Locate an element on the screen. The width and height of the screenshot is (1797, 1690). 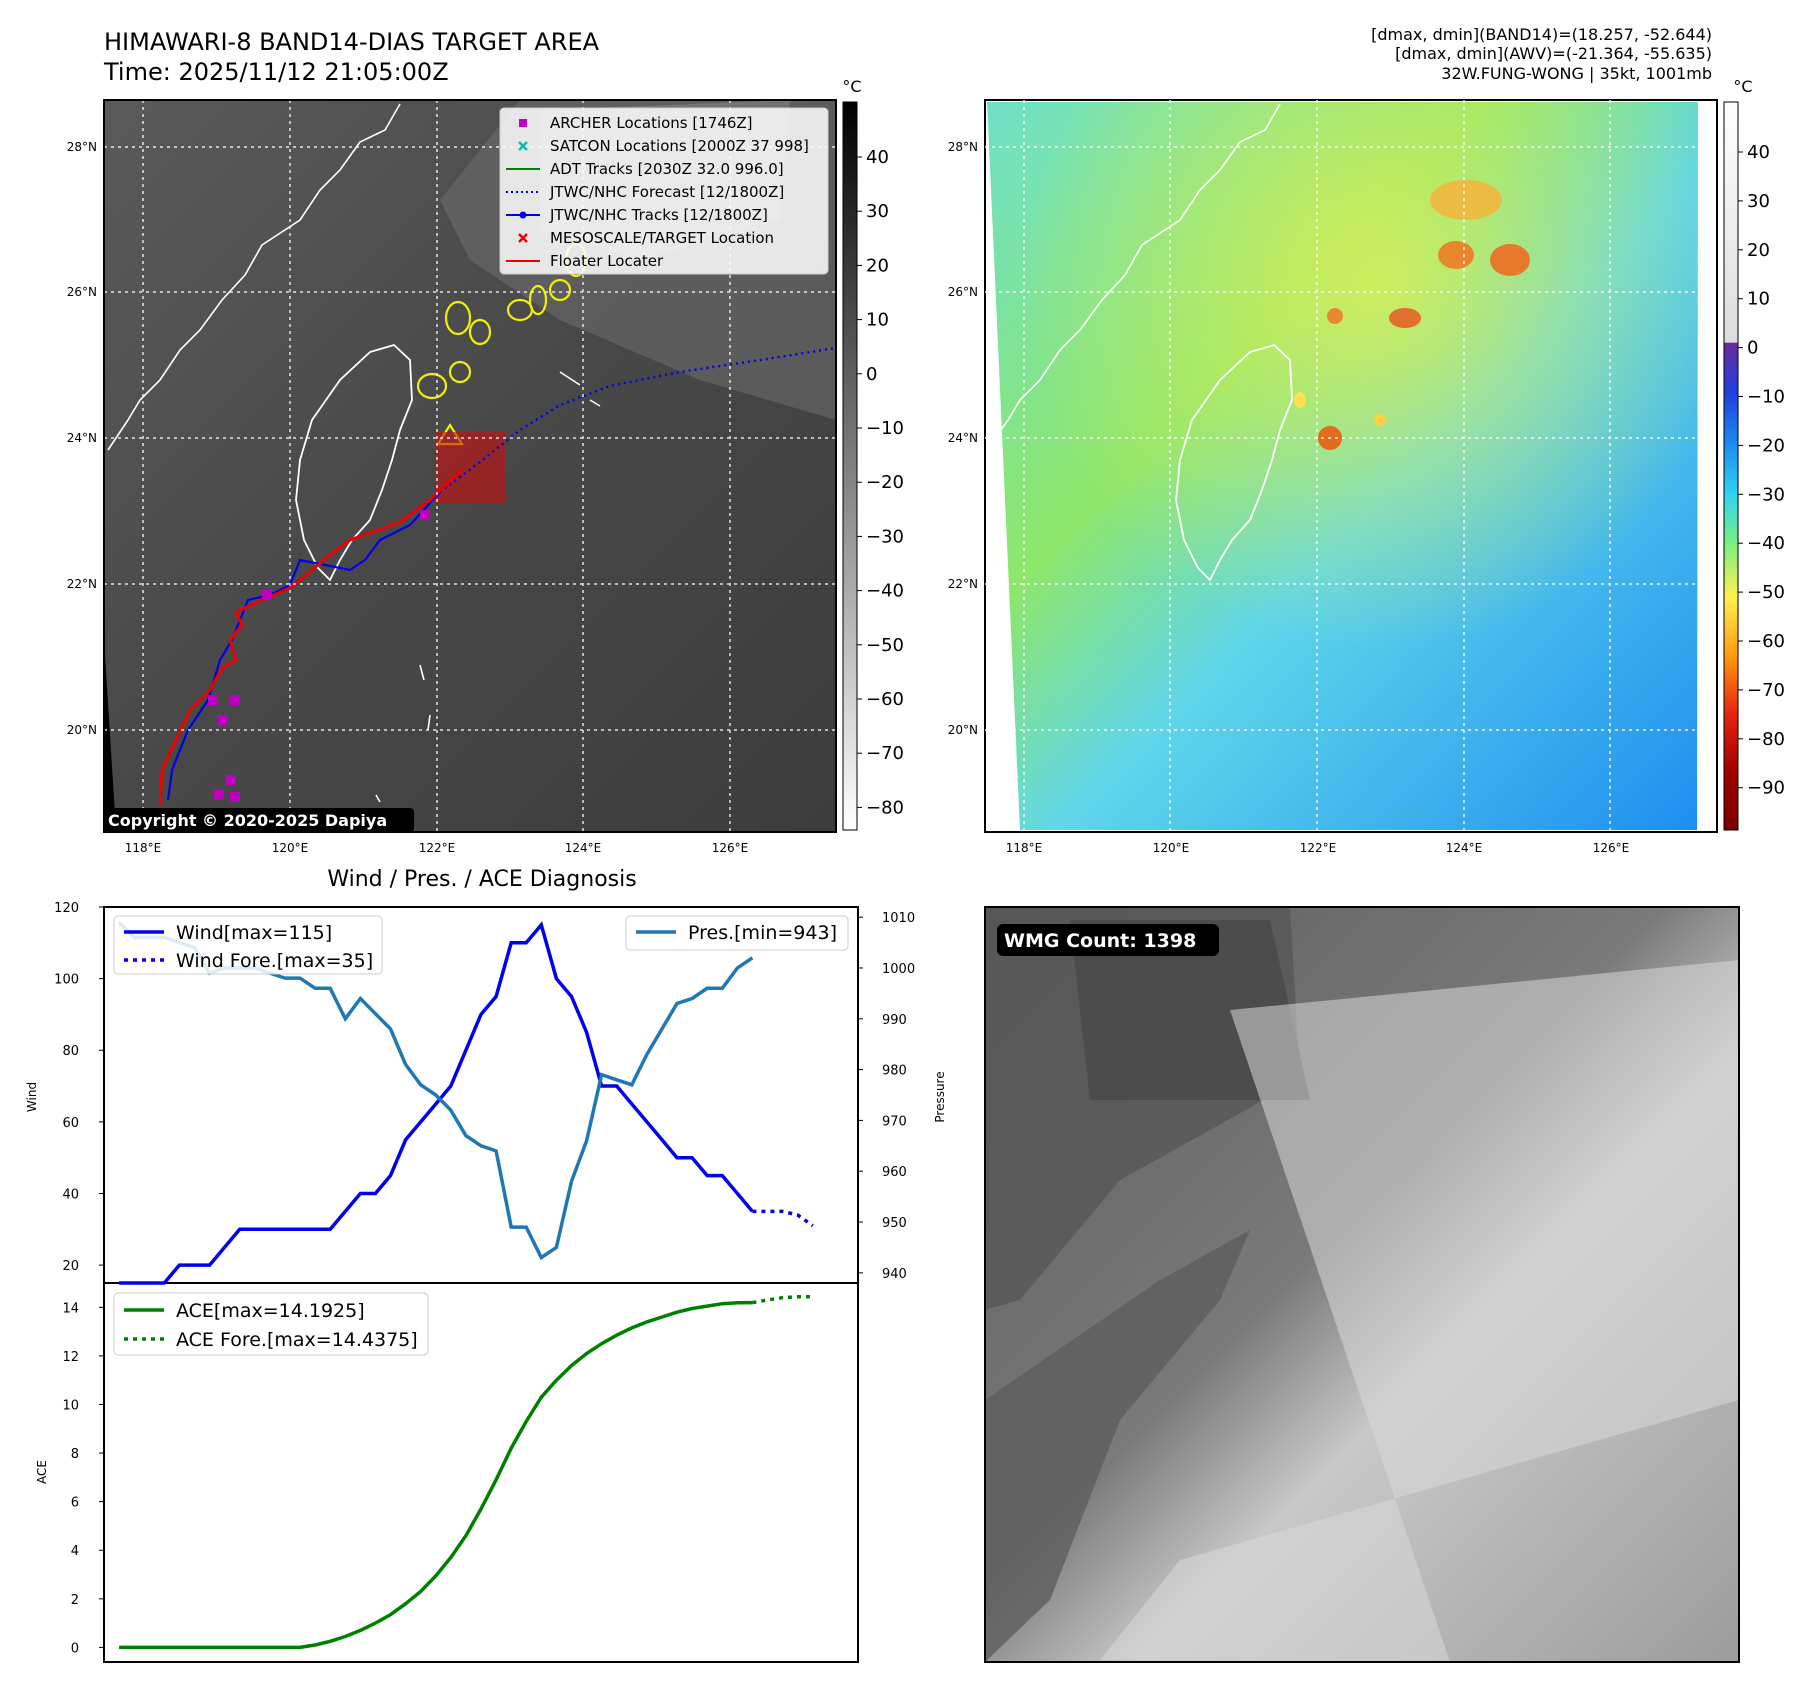
pressure-tick-label: 940 is located at coordinates (894, 1274).